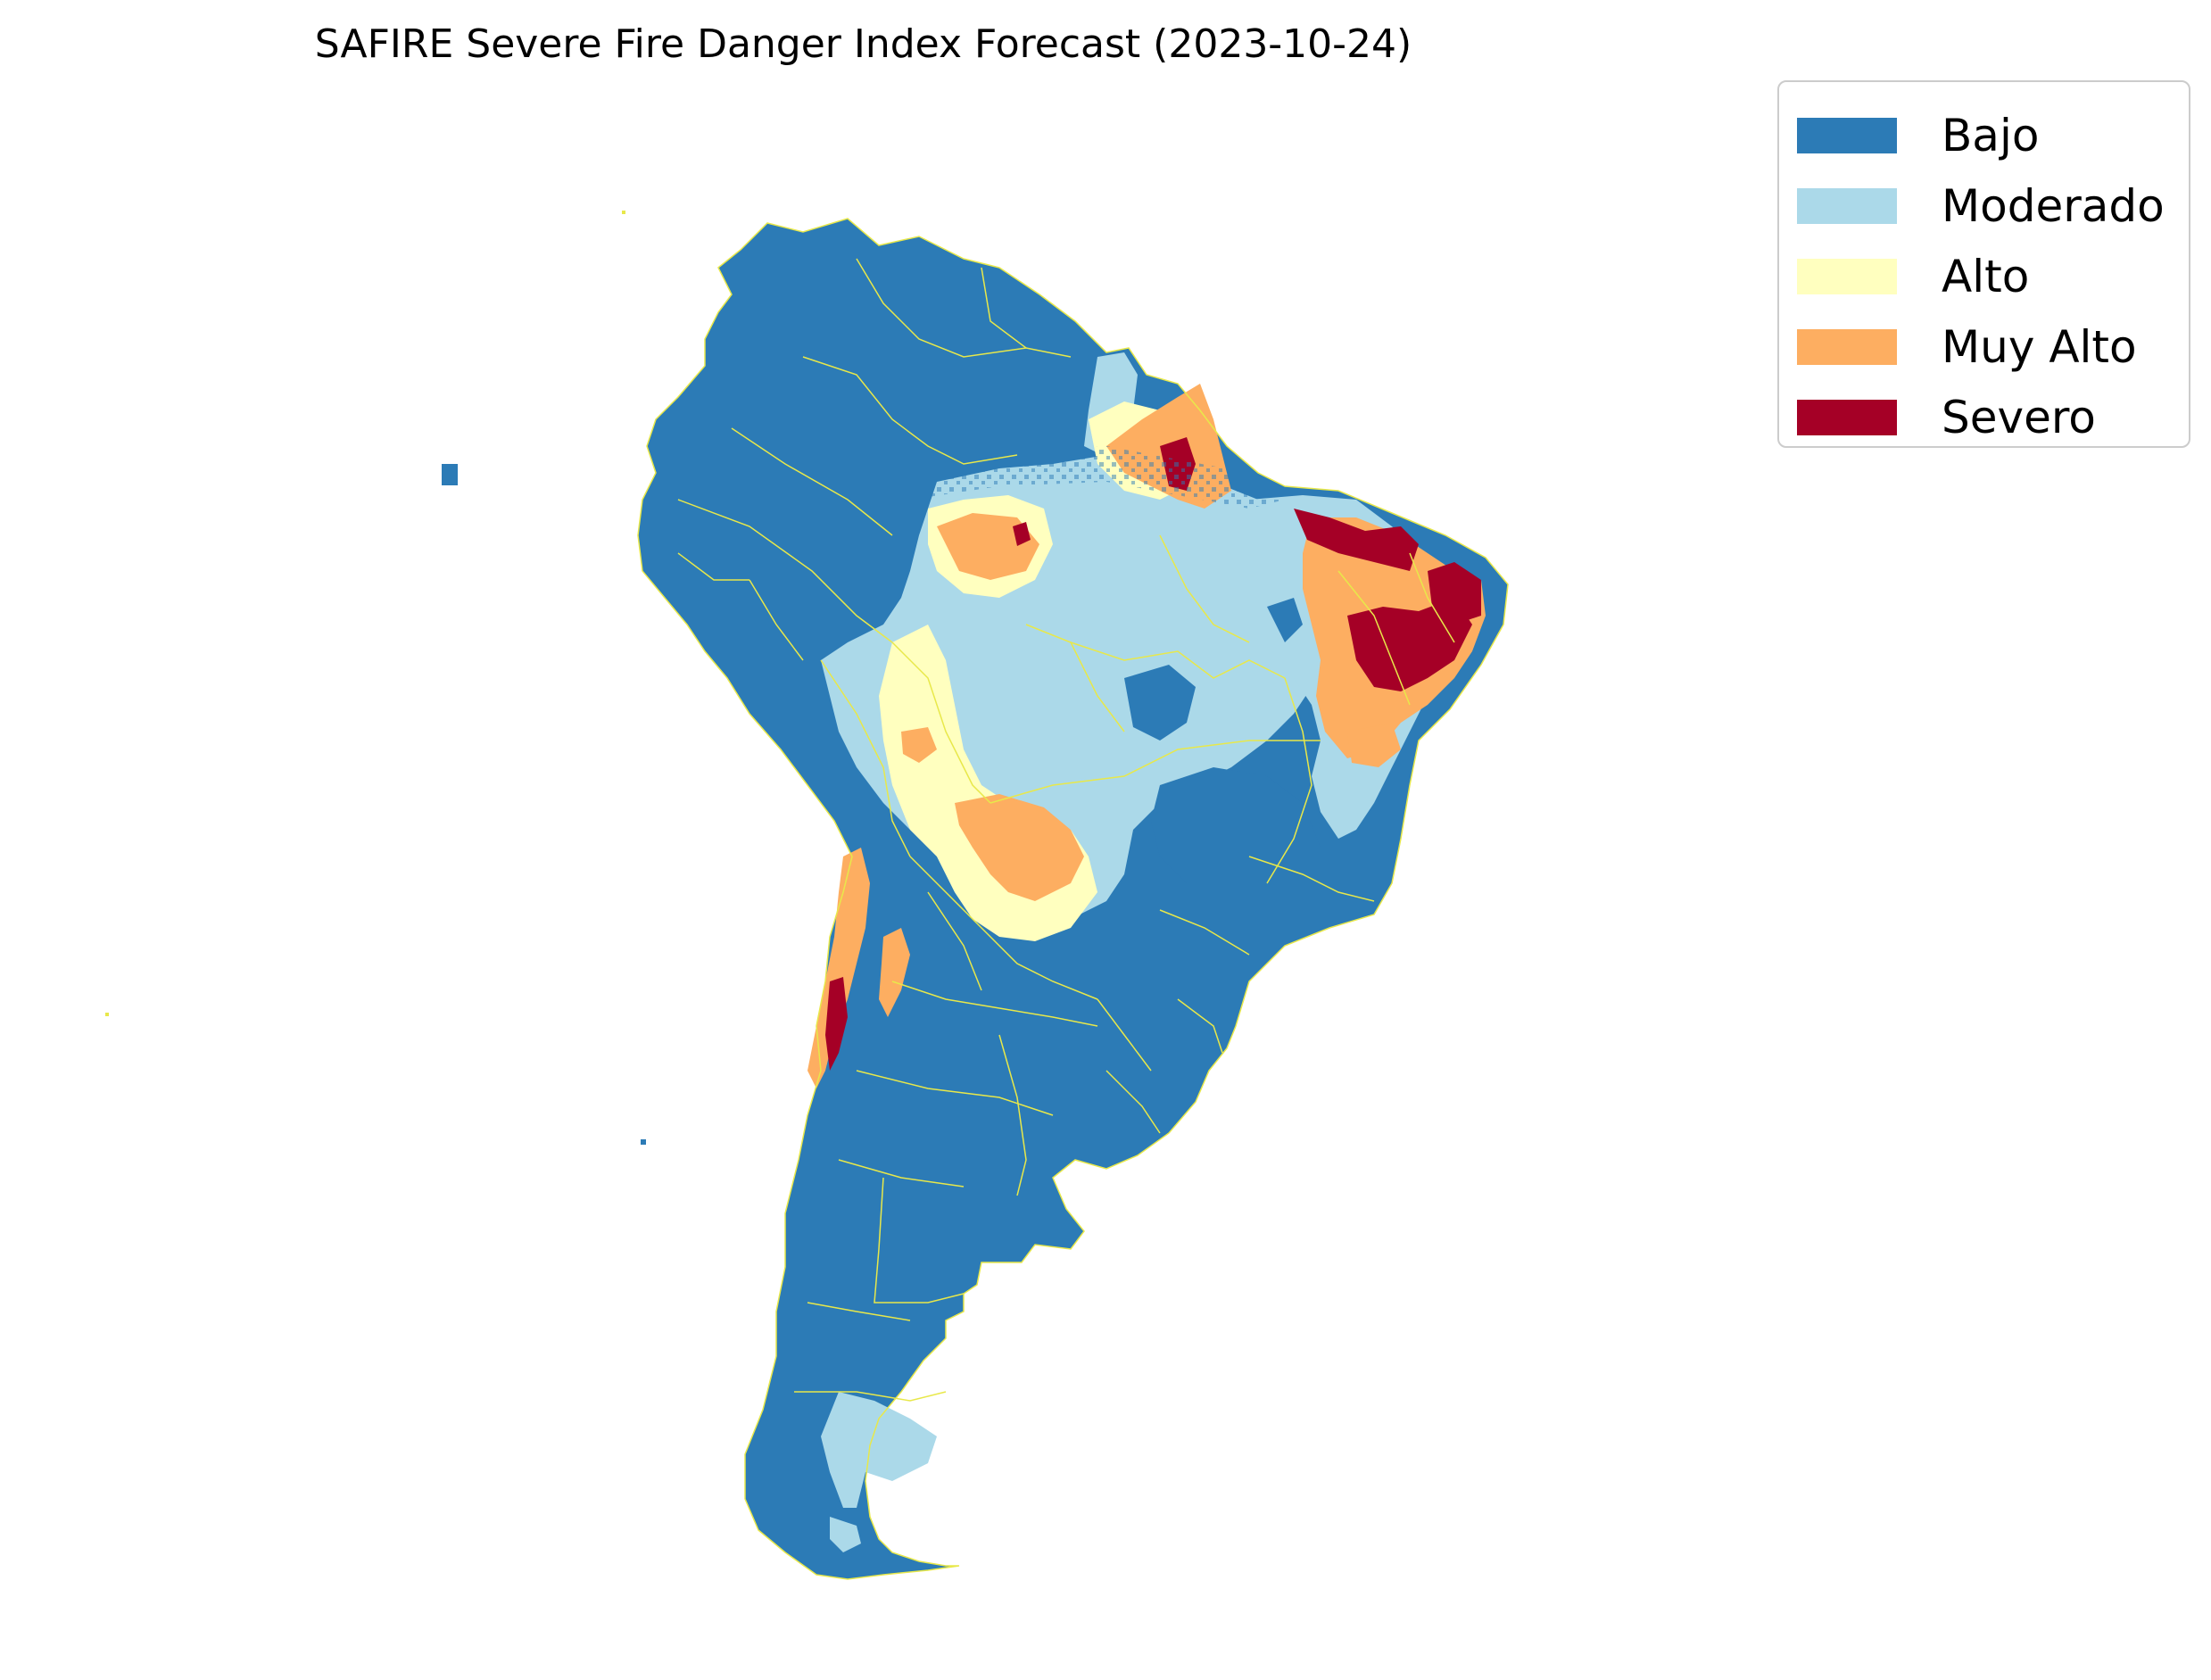  I want to click on legend-item-muy-alto: Muy Alto, so click(1993, 346).